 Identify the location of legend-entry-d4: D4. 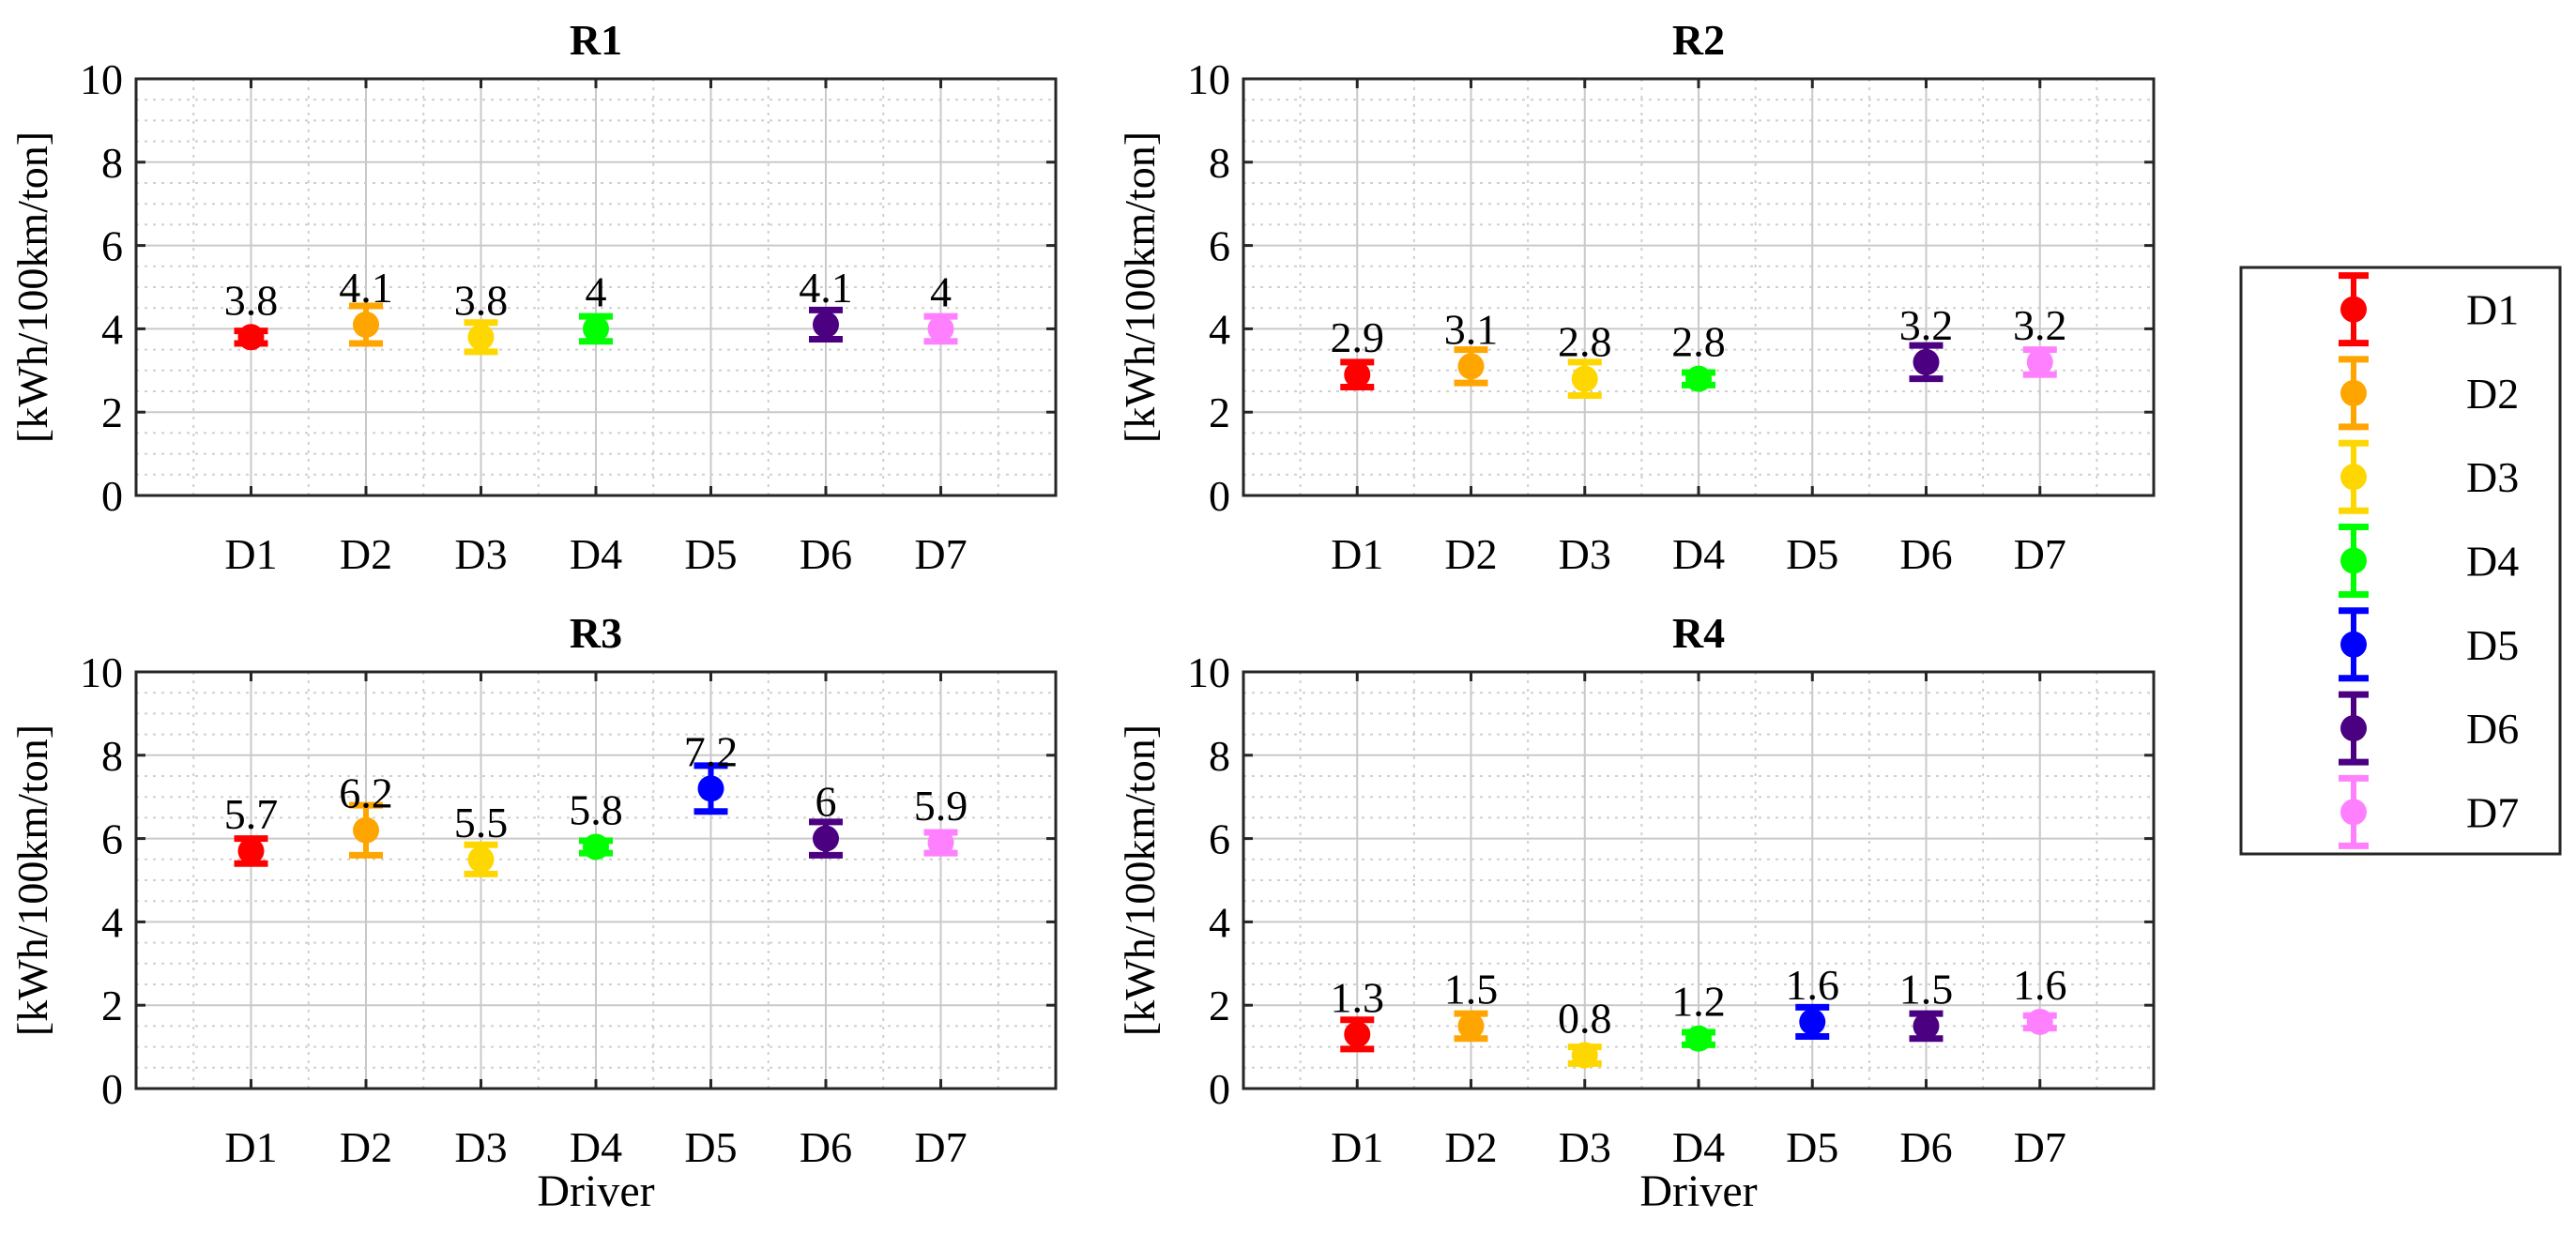
(2429, 561).